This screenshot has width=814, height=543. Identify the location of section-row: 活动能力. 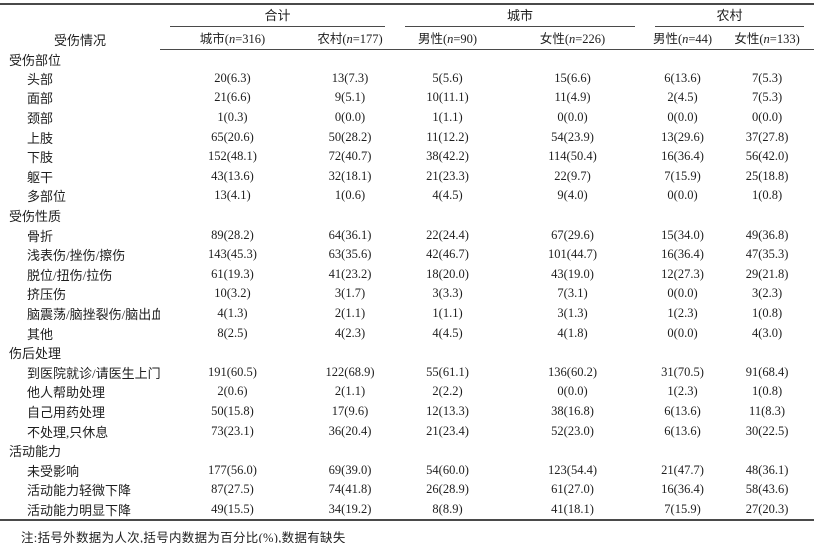
(407, 451).